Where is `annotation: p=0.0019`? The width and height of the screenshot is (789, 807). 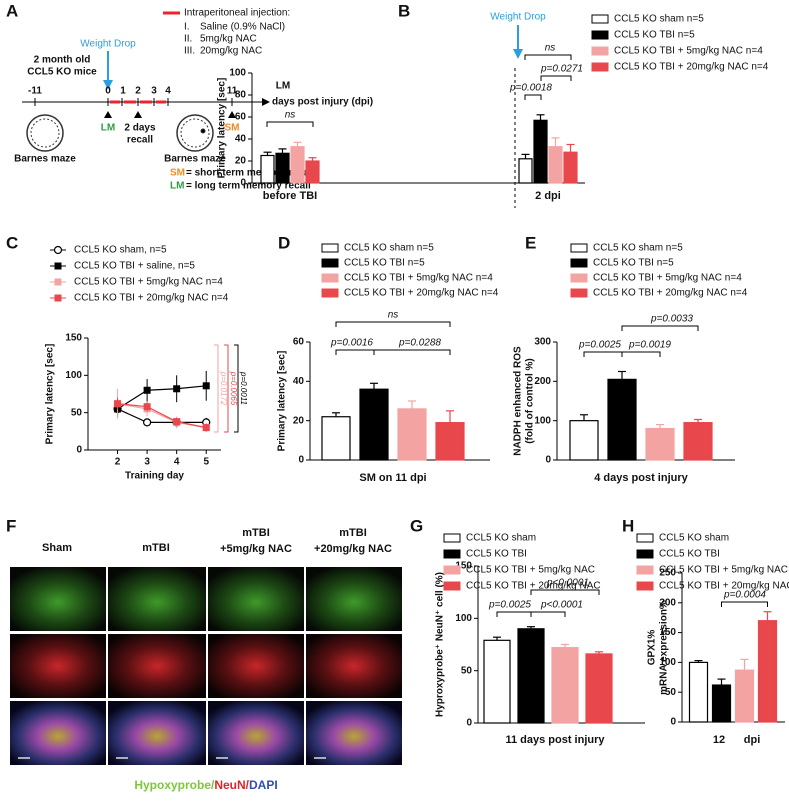
annotation: p=0.0019 is located at coordinates (649, 345).